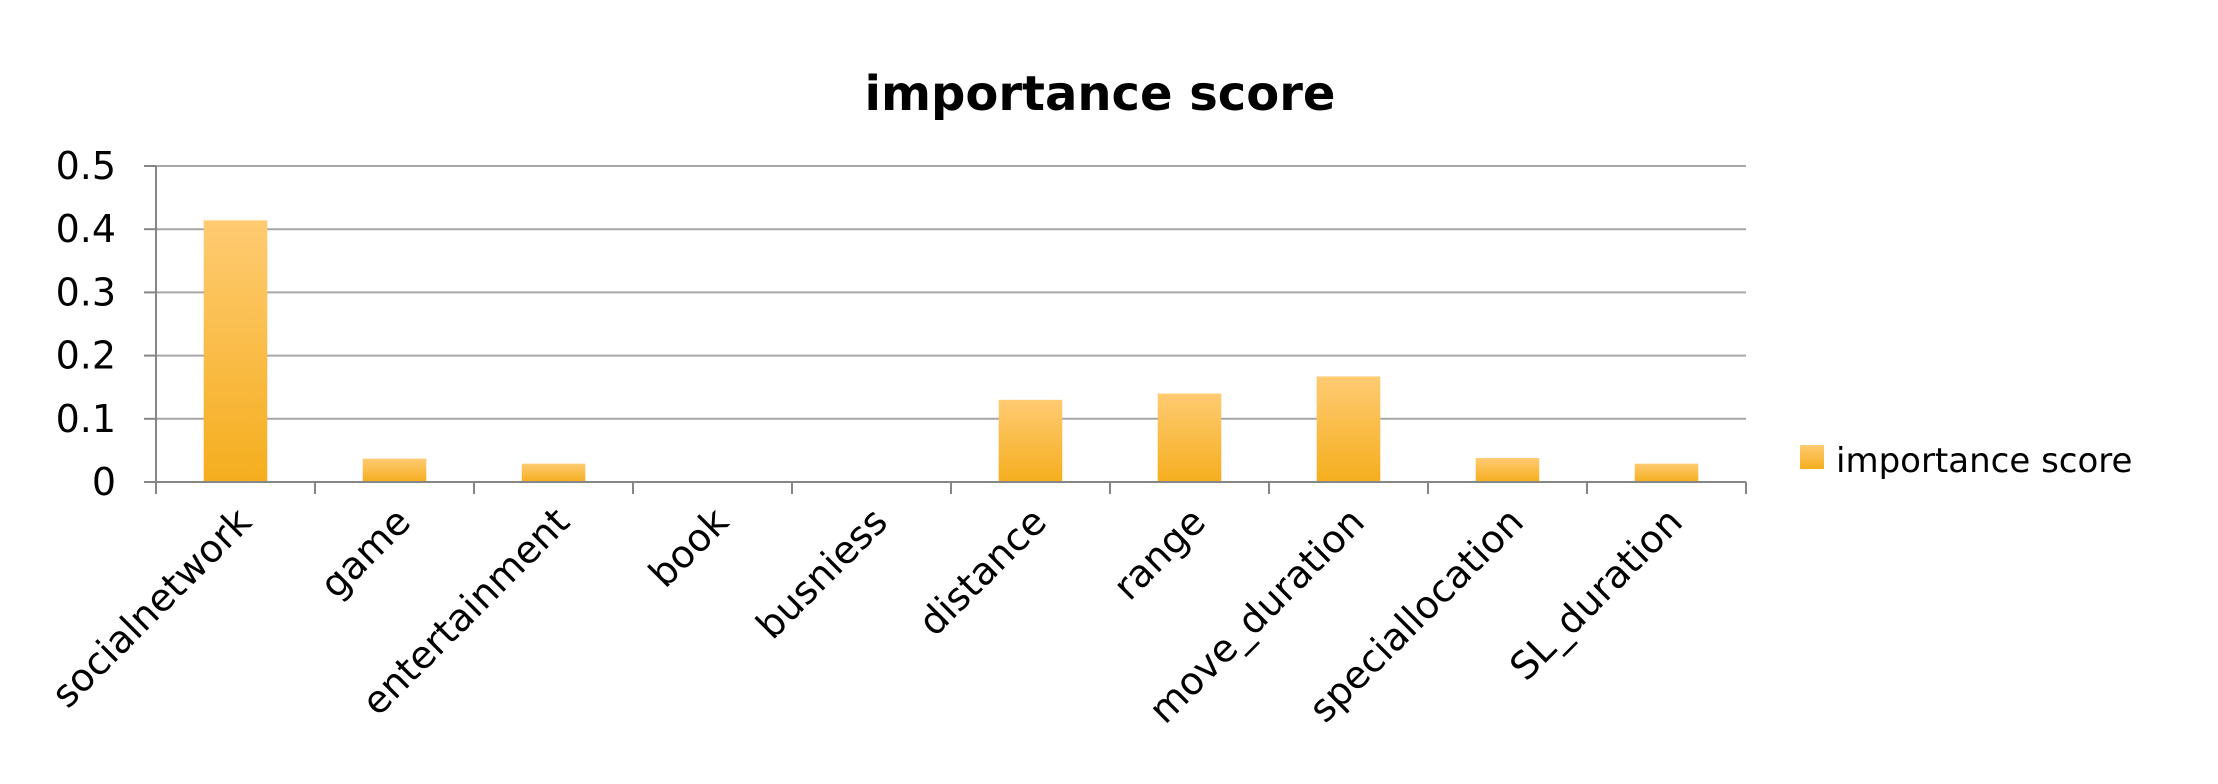  Describe the element at coordinates (688, 547) in the screenshot. I see `x-tick-label: book` at that location.